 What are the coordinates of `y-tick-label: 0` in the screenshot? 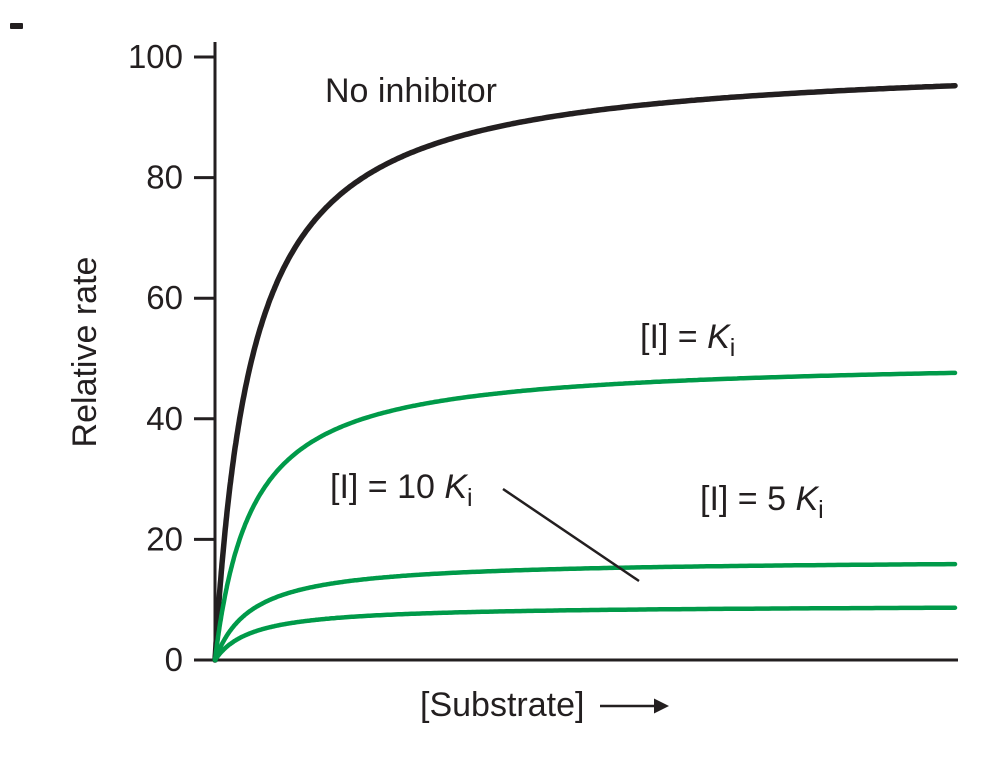 It's located at (174, 659).